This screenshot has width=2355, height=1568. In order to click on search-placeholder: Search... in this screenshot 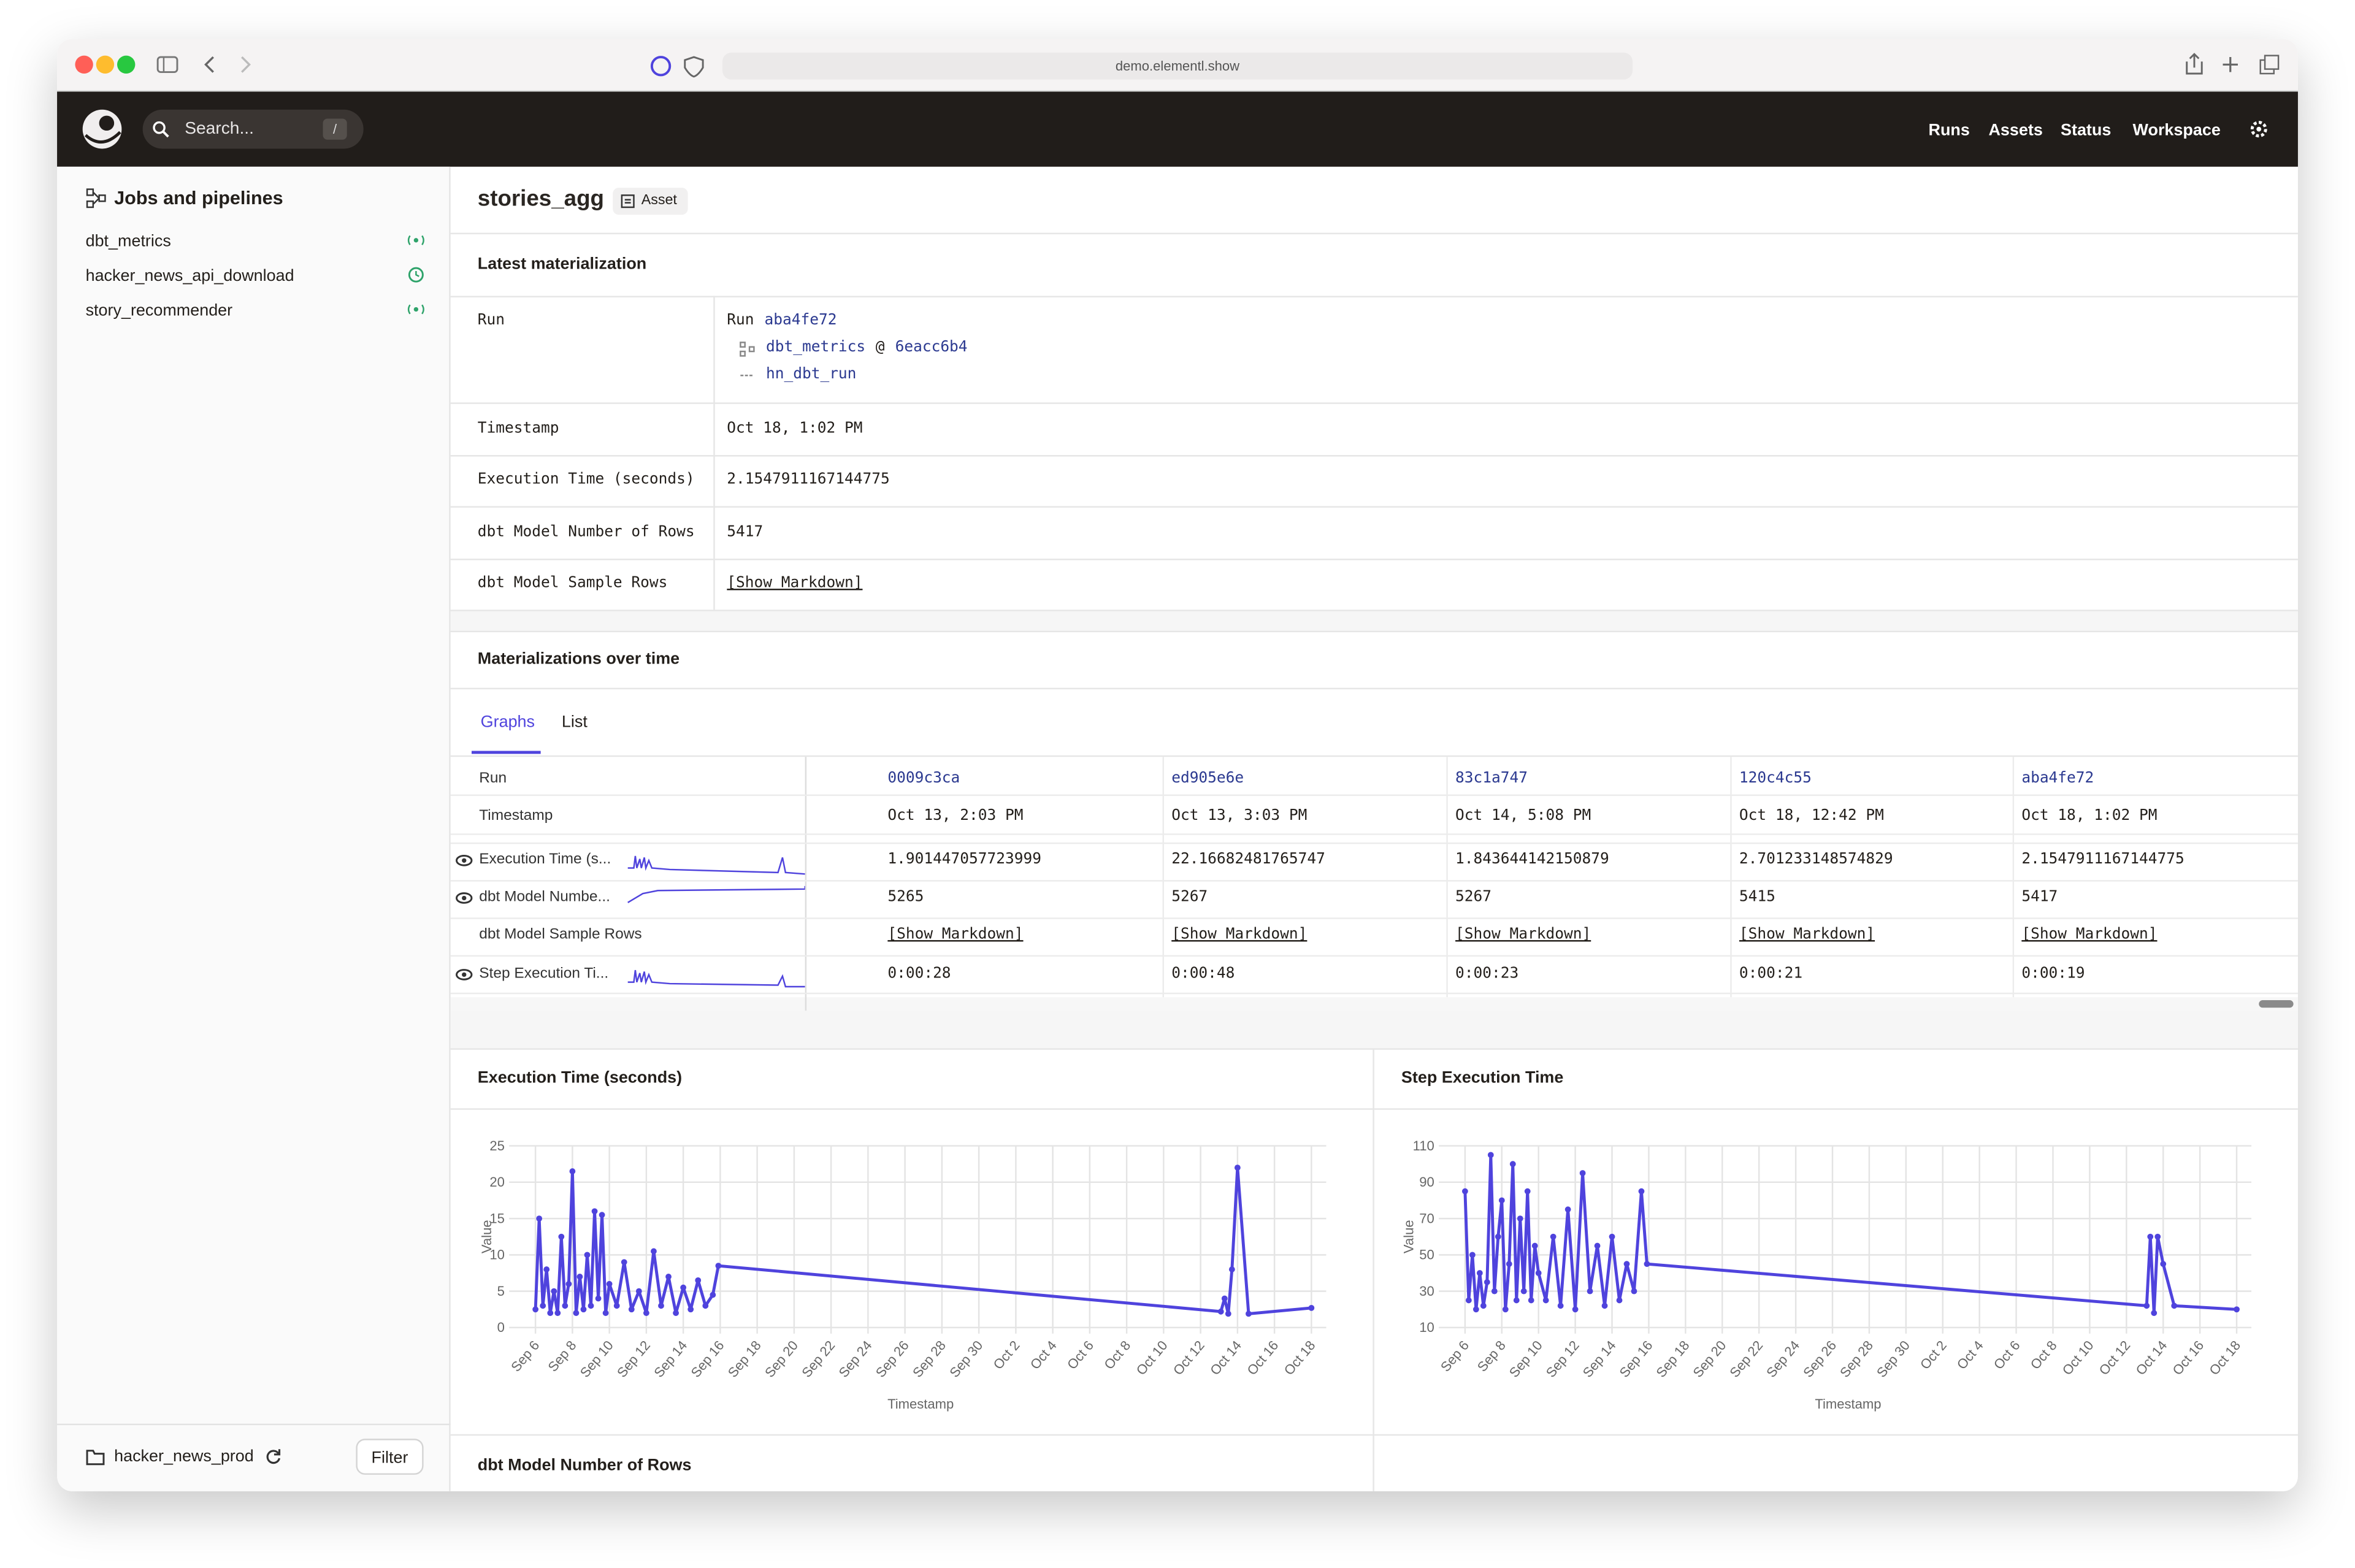, I will do `click(219, 129)`.